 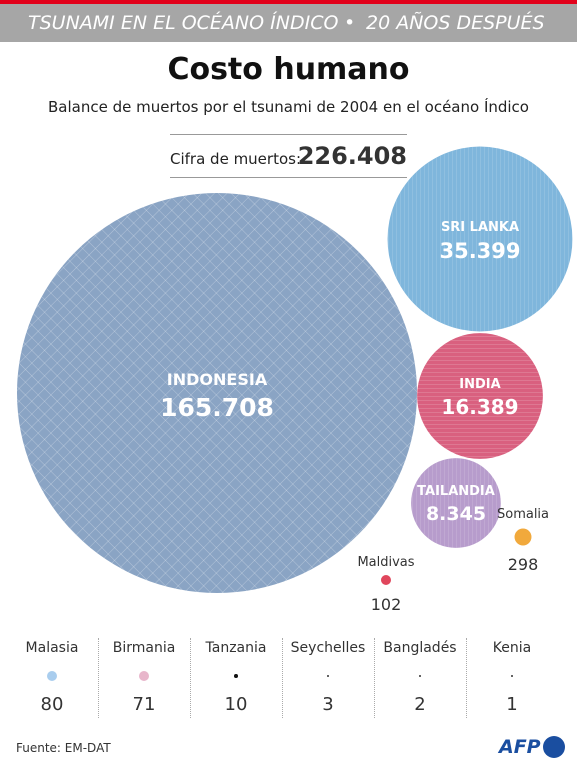 What do you see at coordinates (420, 704) in the screenshot?
I see `small-country-value: 2` at bounding box center [420, 704].